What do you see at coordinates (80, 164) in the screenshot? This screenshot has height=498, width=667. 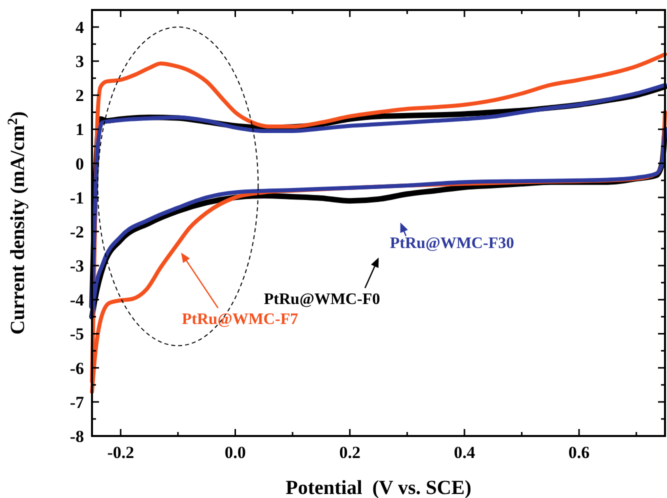 I see `y-tick-label: 0` at bounding box center [80, 164].